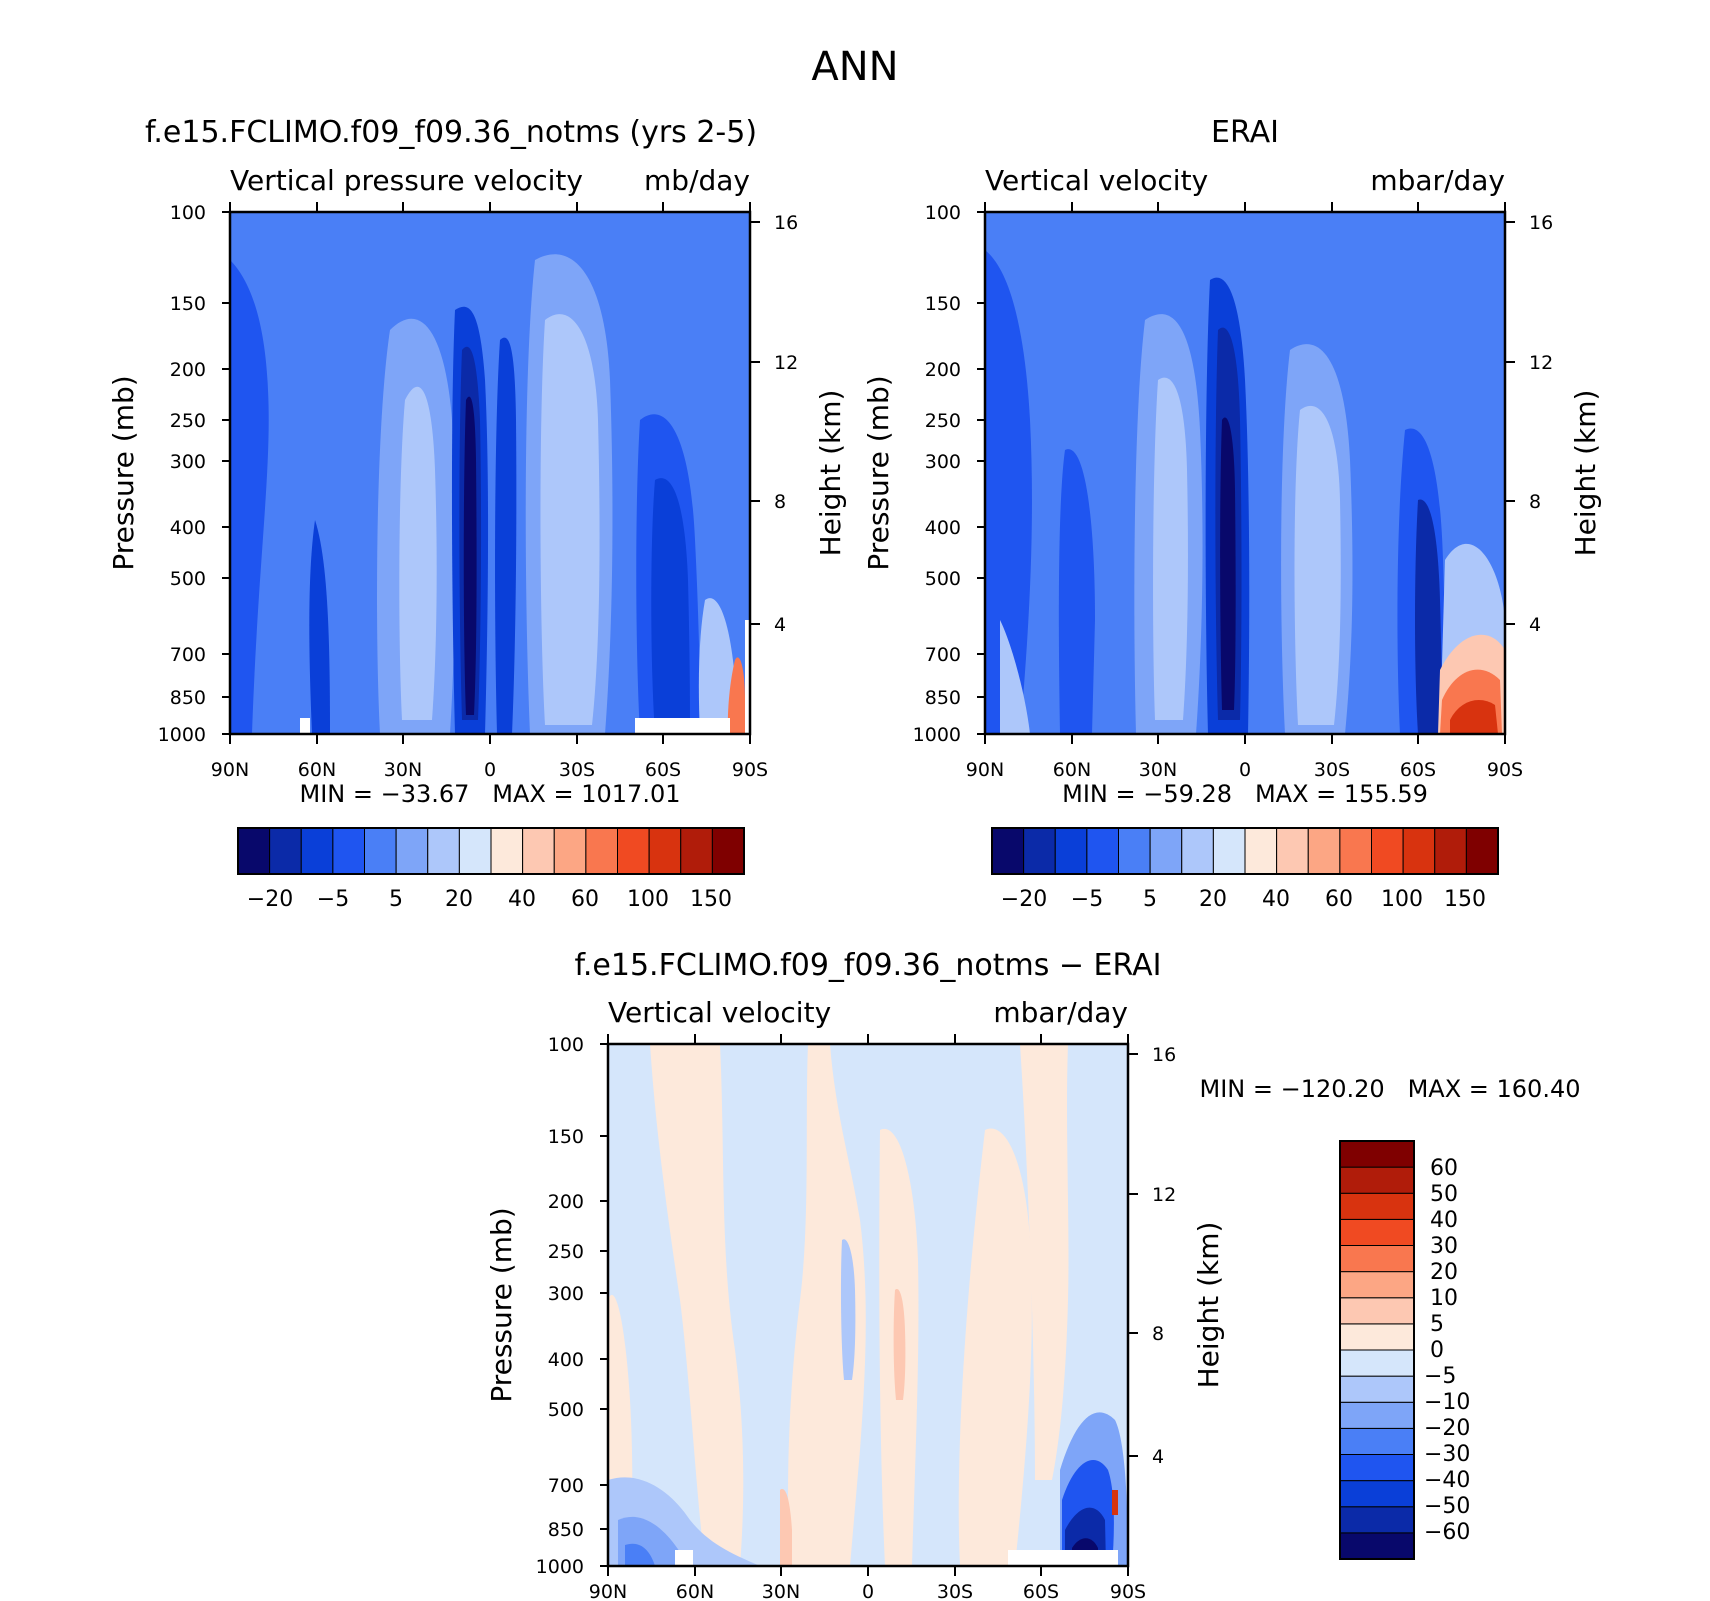  Describe the element at coordinates (1447, 1428) in the screenshot. I see `diff-cb-label: −20` at that location.